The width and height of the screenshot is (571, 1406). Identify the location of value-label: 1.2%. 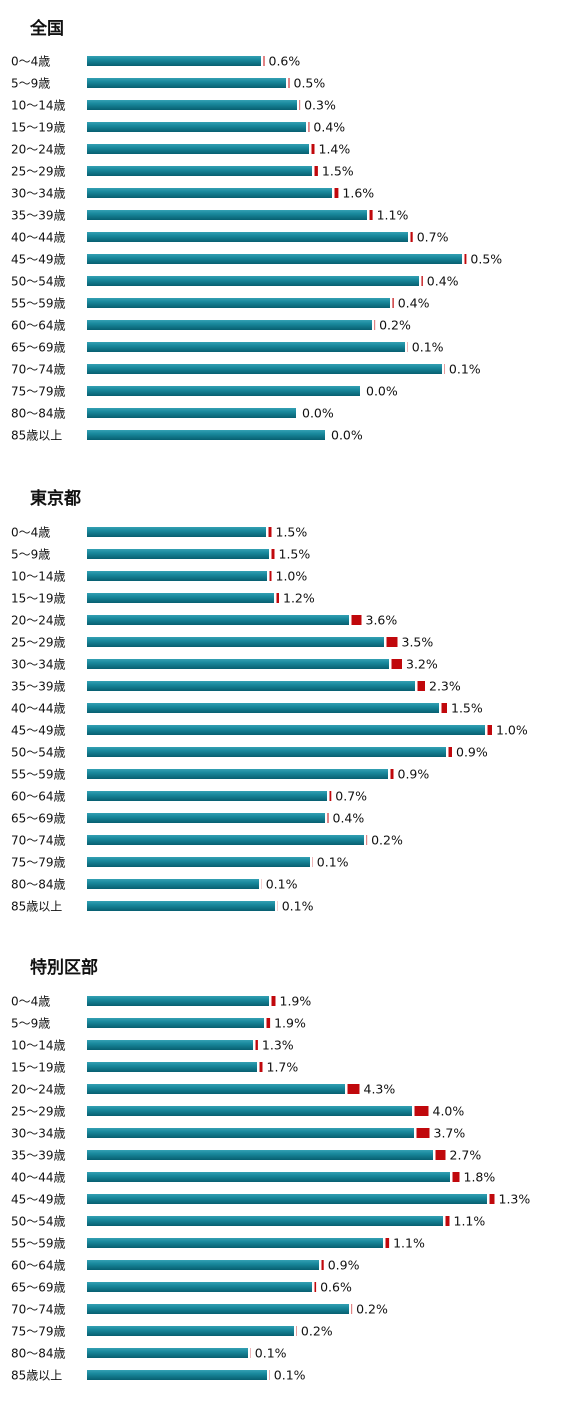
(299, 598).